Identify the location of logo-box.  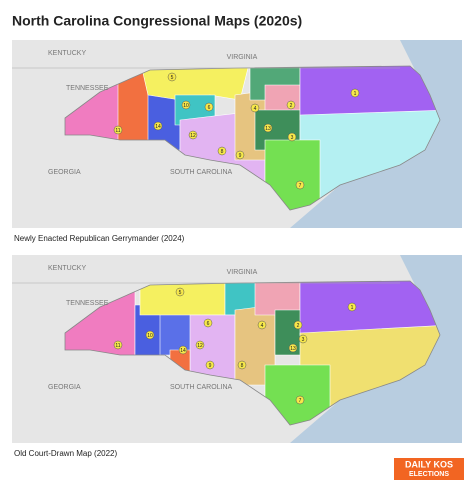
(429, 469).